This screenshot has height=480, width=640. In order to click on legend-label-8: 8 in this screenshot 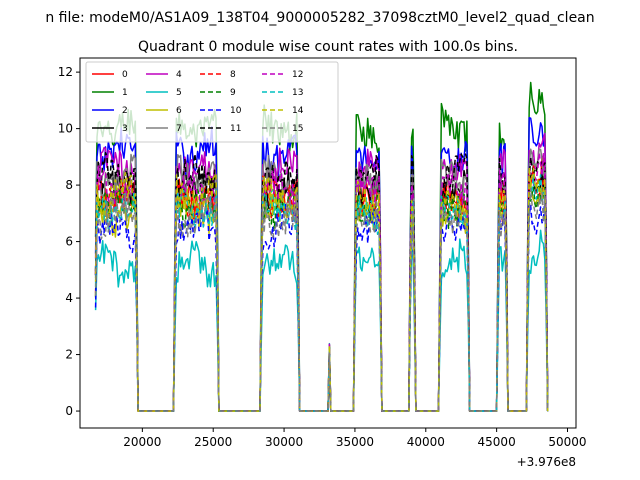, I will do `click(233, 75)`.